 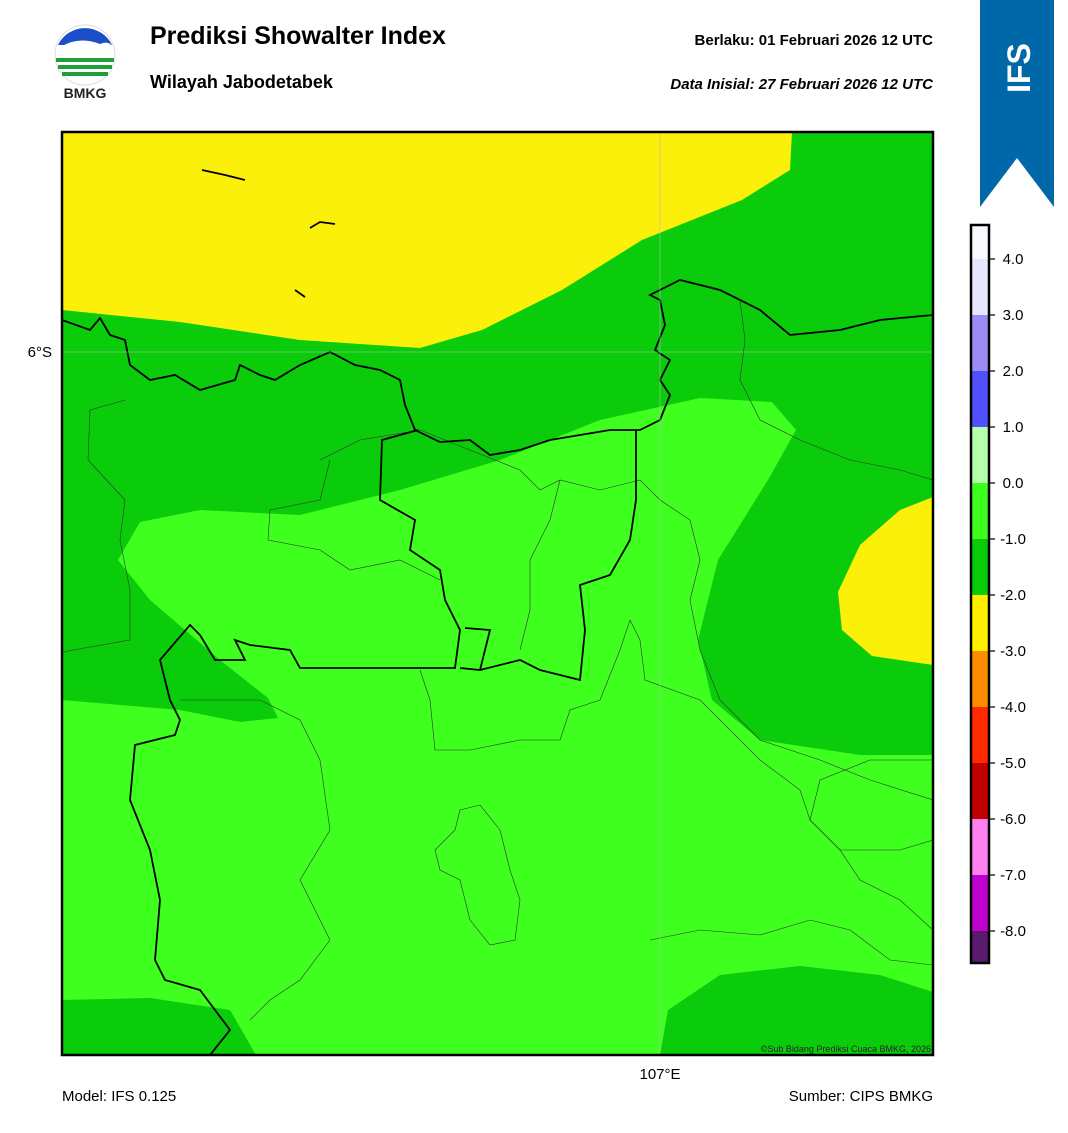 What do you see at coordinates (1013, 539) in the screenshot?
I see `colorbar-tick-label: -1.0` at bounding box center [1013, 539].